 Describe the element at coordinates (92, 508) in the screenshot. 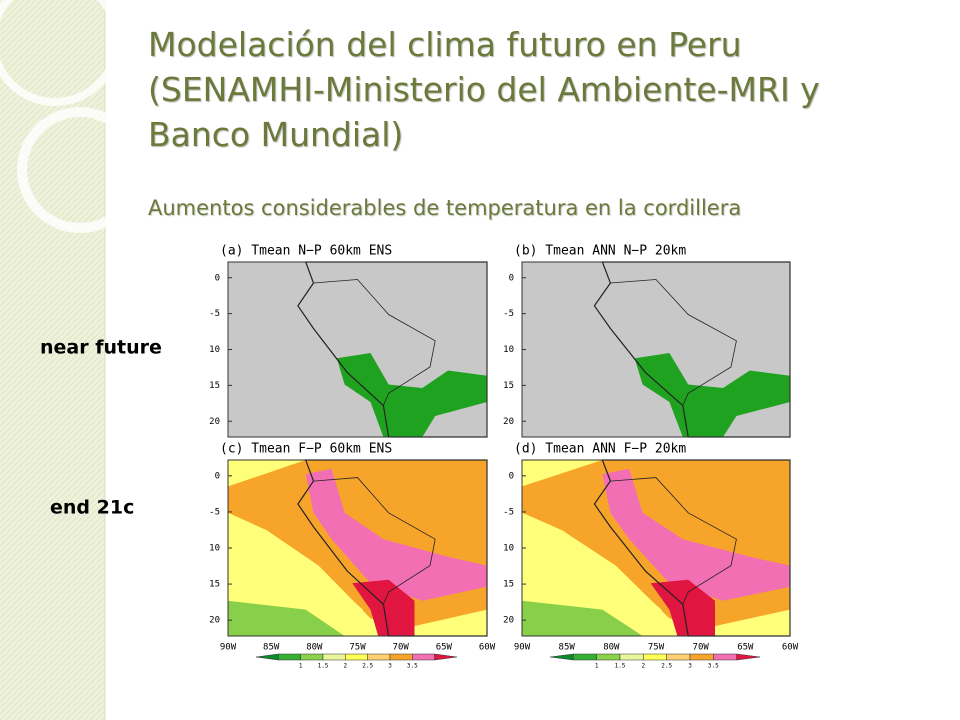

I see `row-label: end 21c` at that location.